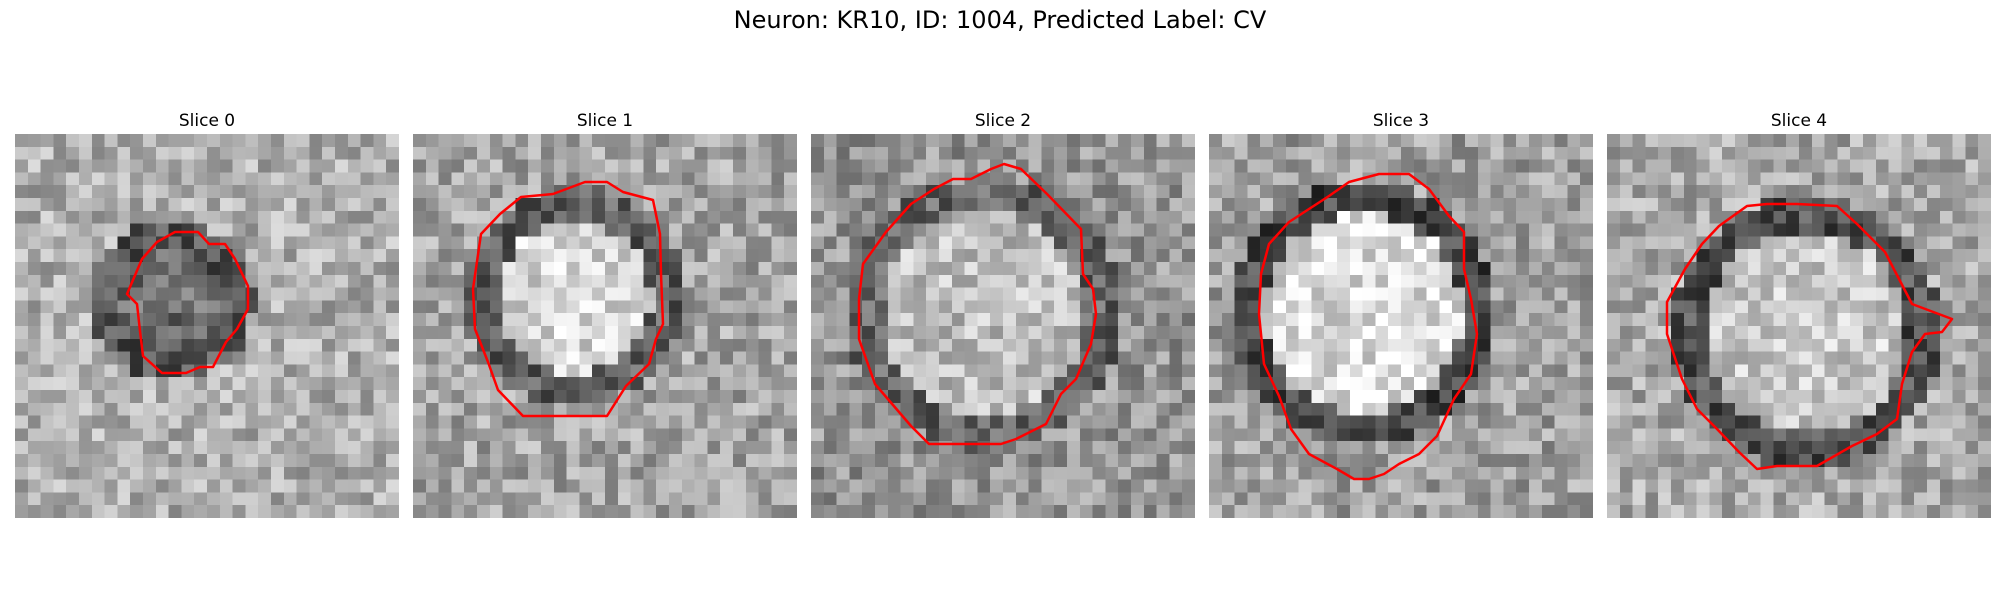 This screenshot has width=2000, height=600. I want to click on slice-title-4: Slice 4, so click(1799, 121).